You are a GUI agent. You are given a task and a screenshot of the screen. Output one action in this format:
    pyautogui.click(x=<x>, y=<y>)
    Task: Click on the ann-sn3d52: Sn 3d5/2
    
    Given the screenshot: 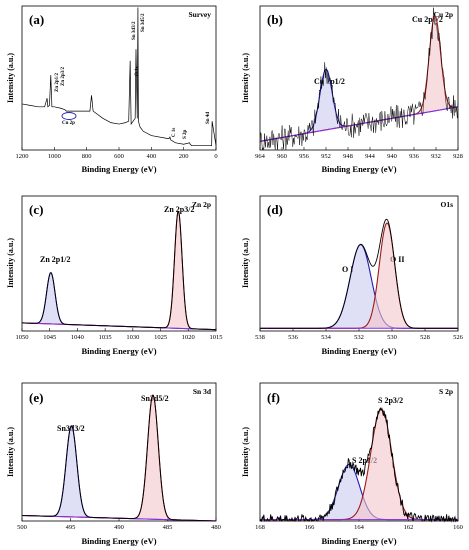 What is the action you would take?
    pyautogui.click(x=143, y=22)
    